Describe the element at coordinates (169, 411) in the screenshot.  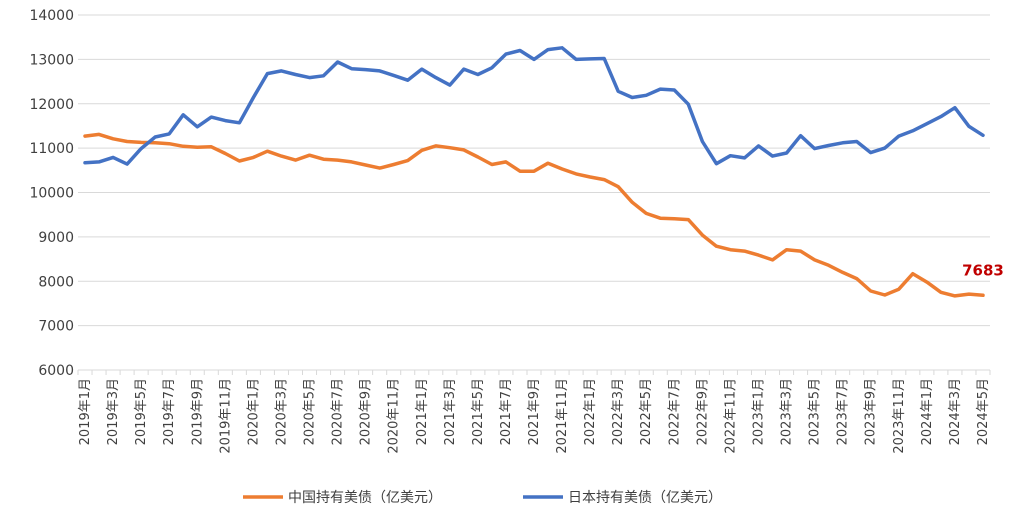
I see `x-tick-label: 2019年7月` at that location.